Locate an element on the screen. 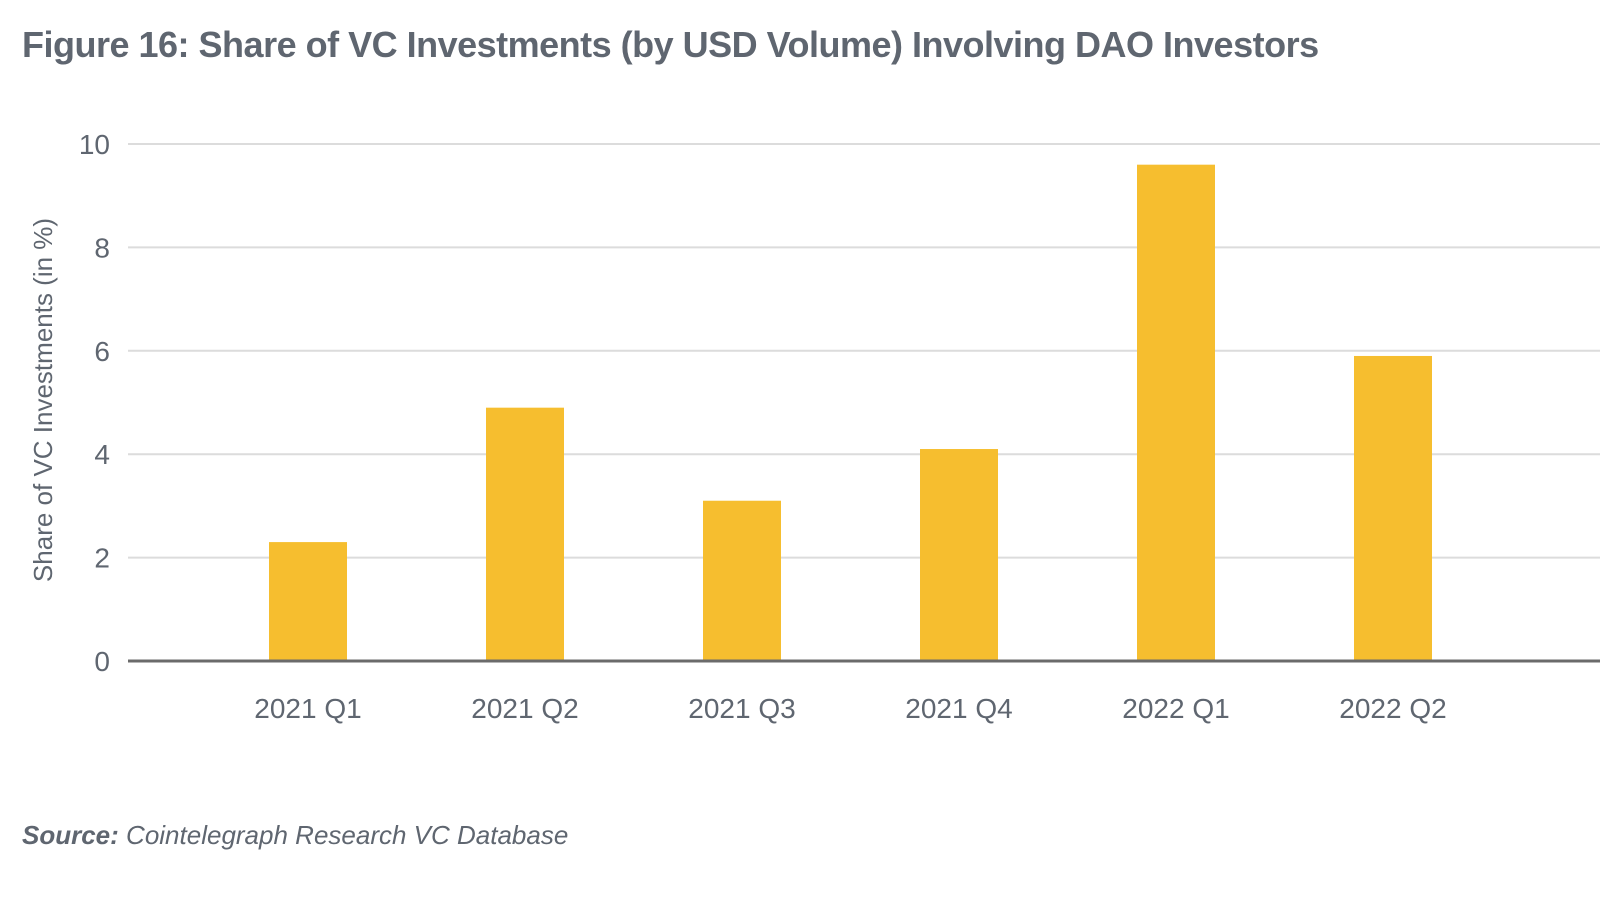 Image resolution: width=1600 pixels, height=900 pixels. y-tick-label: 6 is located at coordinates (102, 351).